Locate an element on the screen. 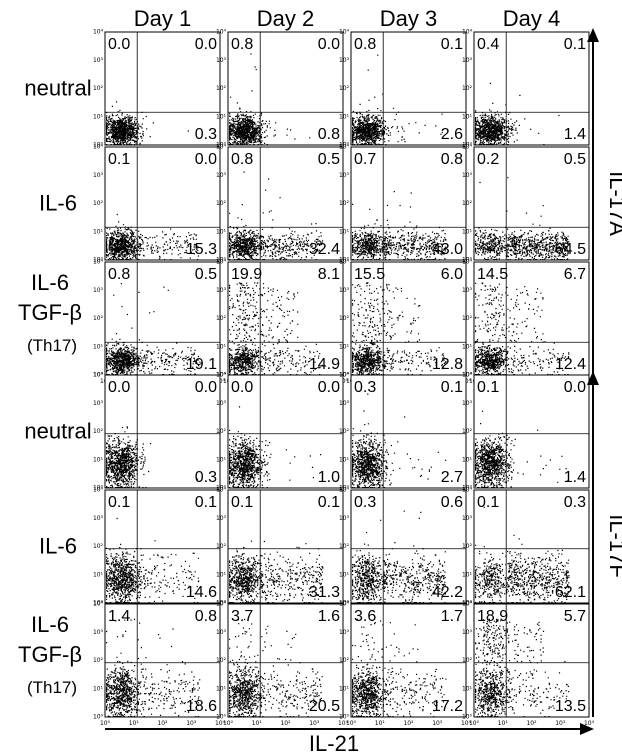 Image resolution: width=622 pixels, height=752 pixels. quadrant-upper-right-value: 0.6 is located at coordinates (452, 502).